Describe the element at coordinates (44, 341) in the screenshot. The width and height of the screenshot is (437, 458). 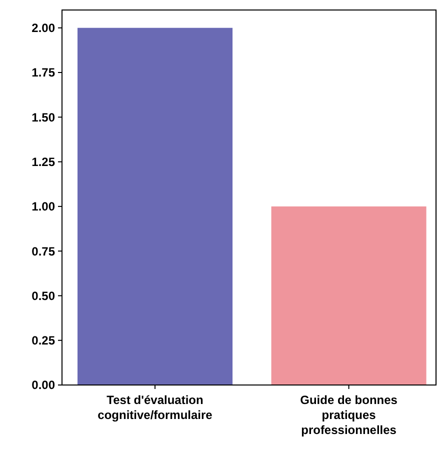
I see `y-tick-label: 0.25` at that location.